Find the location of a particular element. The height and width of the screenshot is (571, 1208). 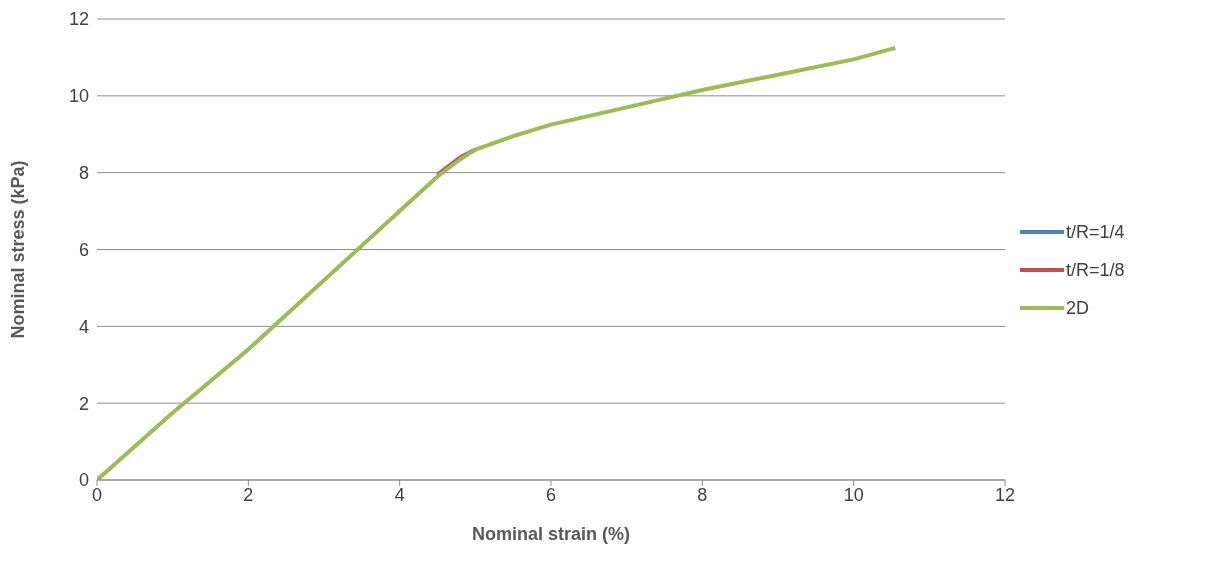

y-axis-title: Nominal stress (kPa) is located at coordinates (18, 249).